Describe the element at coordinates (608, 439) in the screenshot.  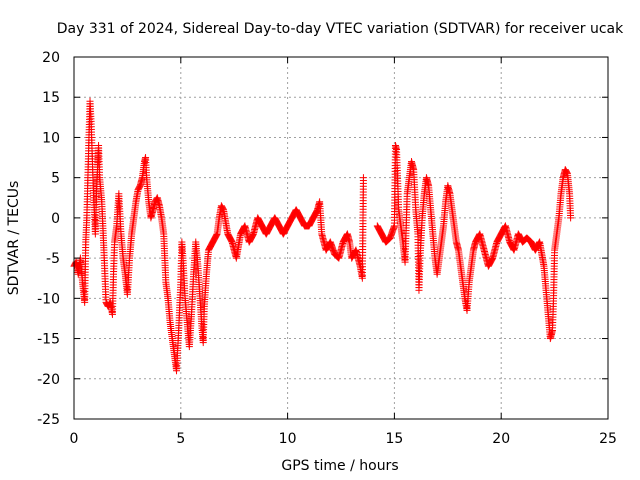
I see `x-tick-label: 25` at that location.